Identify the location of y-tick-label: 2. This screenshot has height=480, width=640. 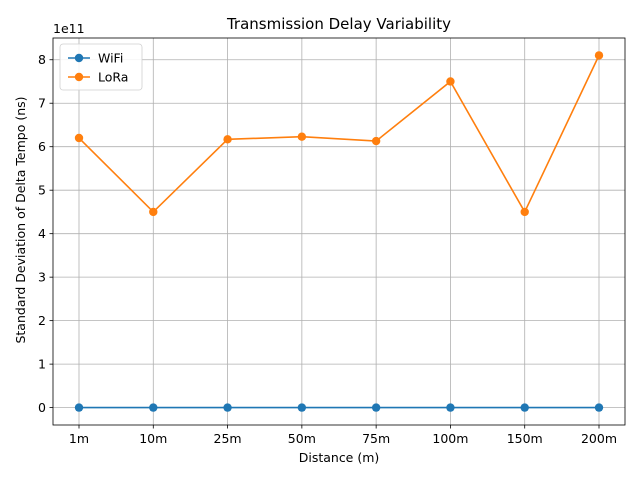
(42, 320).